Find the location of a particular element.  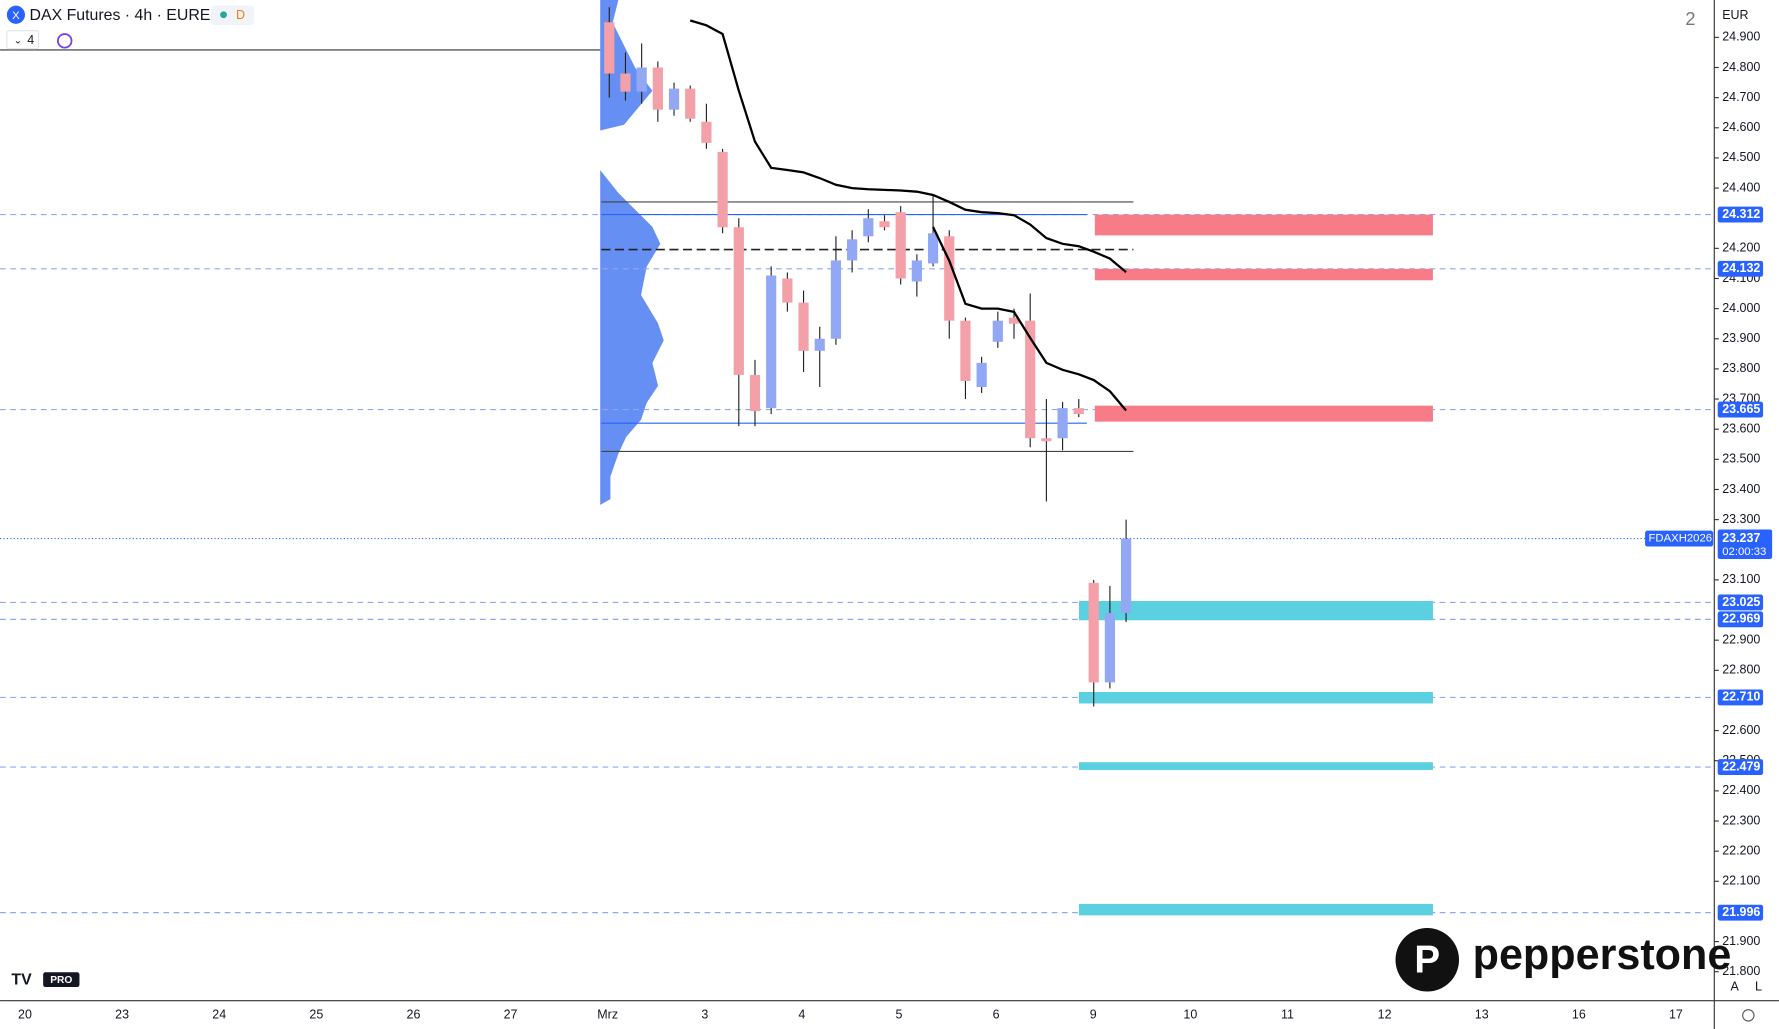

price-badge-label: 21.996 is located at coordinates (1741, 912).